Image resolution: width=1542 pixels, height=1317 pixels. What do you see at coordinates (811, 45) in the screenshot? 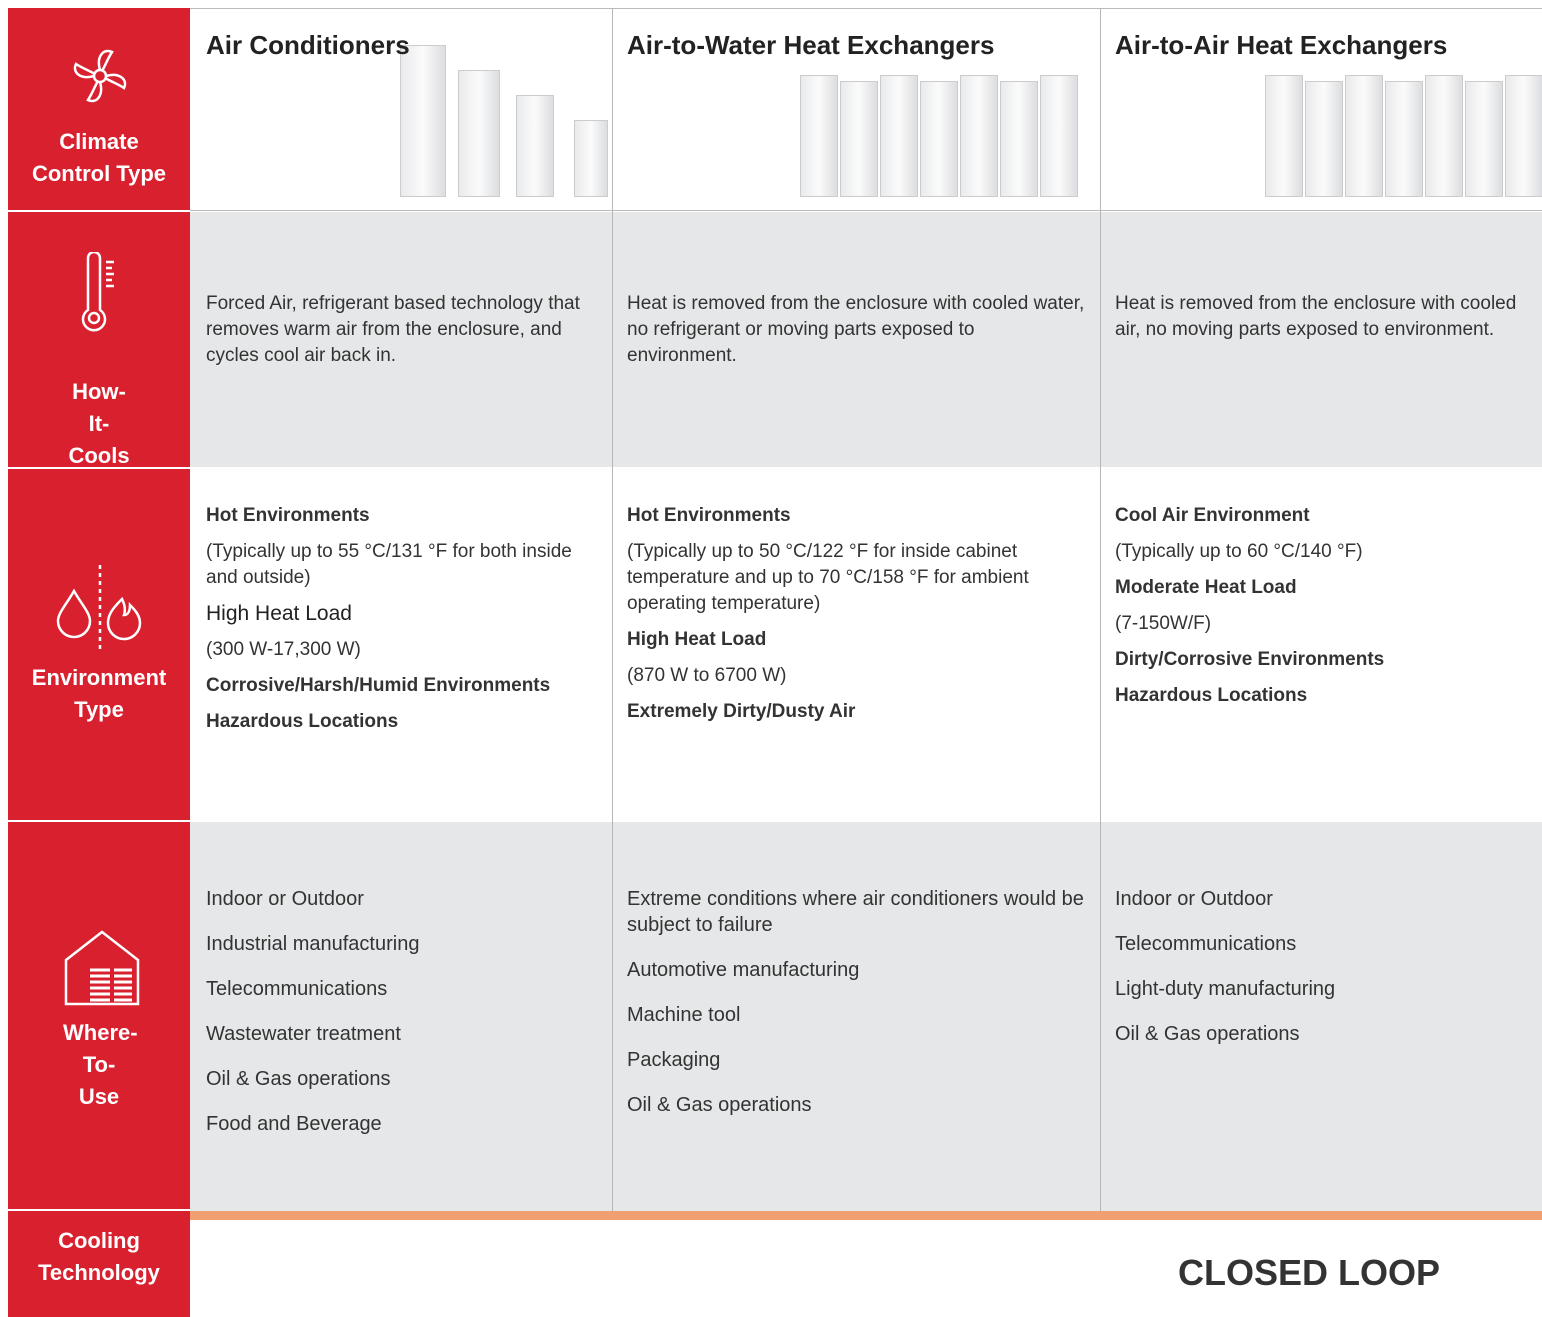
I see `column-title: Air-to-Water Heat Exchangers` at bounding box center [811, 45].